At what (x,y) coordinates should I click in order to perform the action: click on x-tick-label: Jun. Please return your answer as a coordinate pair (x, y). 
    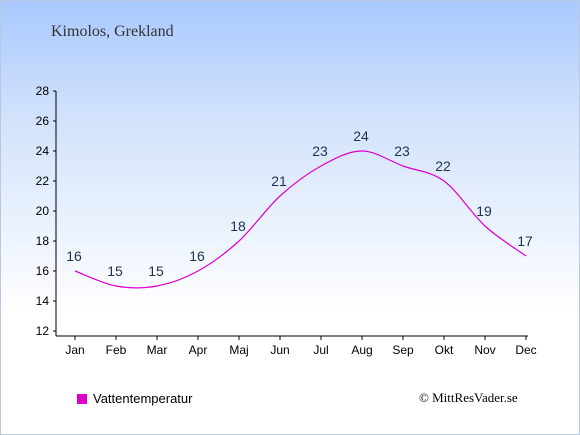
    Looking at the image, I should click on (279, 350).